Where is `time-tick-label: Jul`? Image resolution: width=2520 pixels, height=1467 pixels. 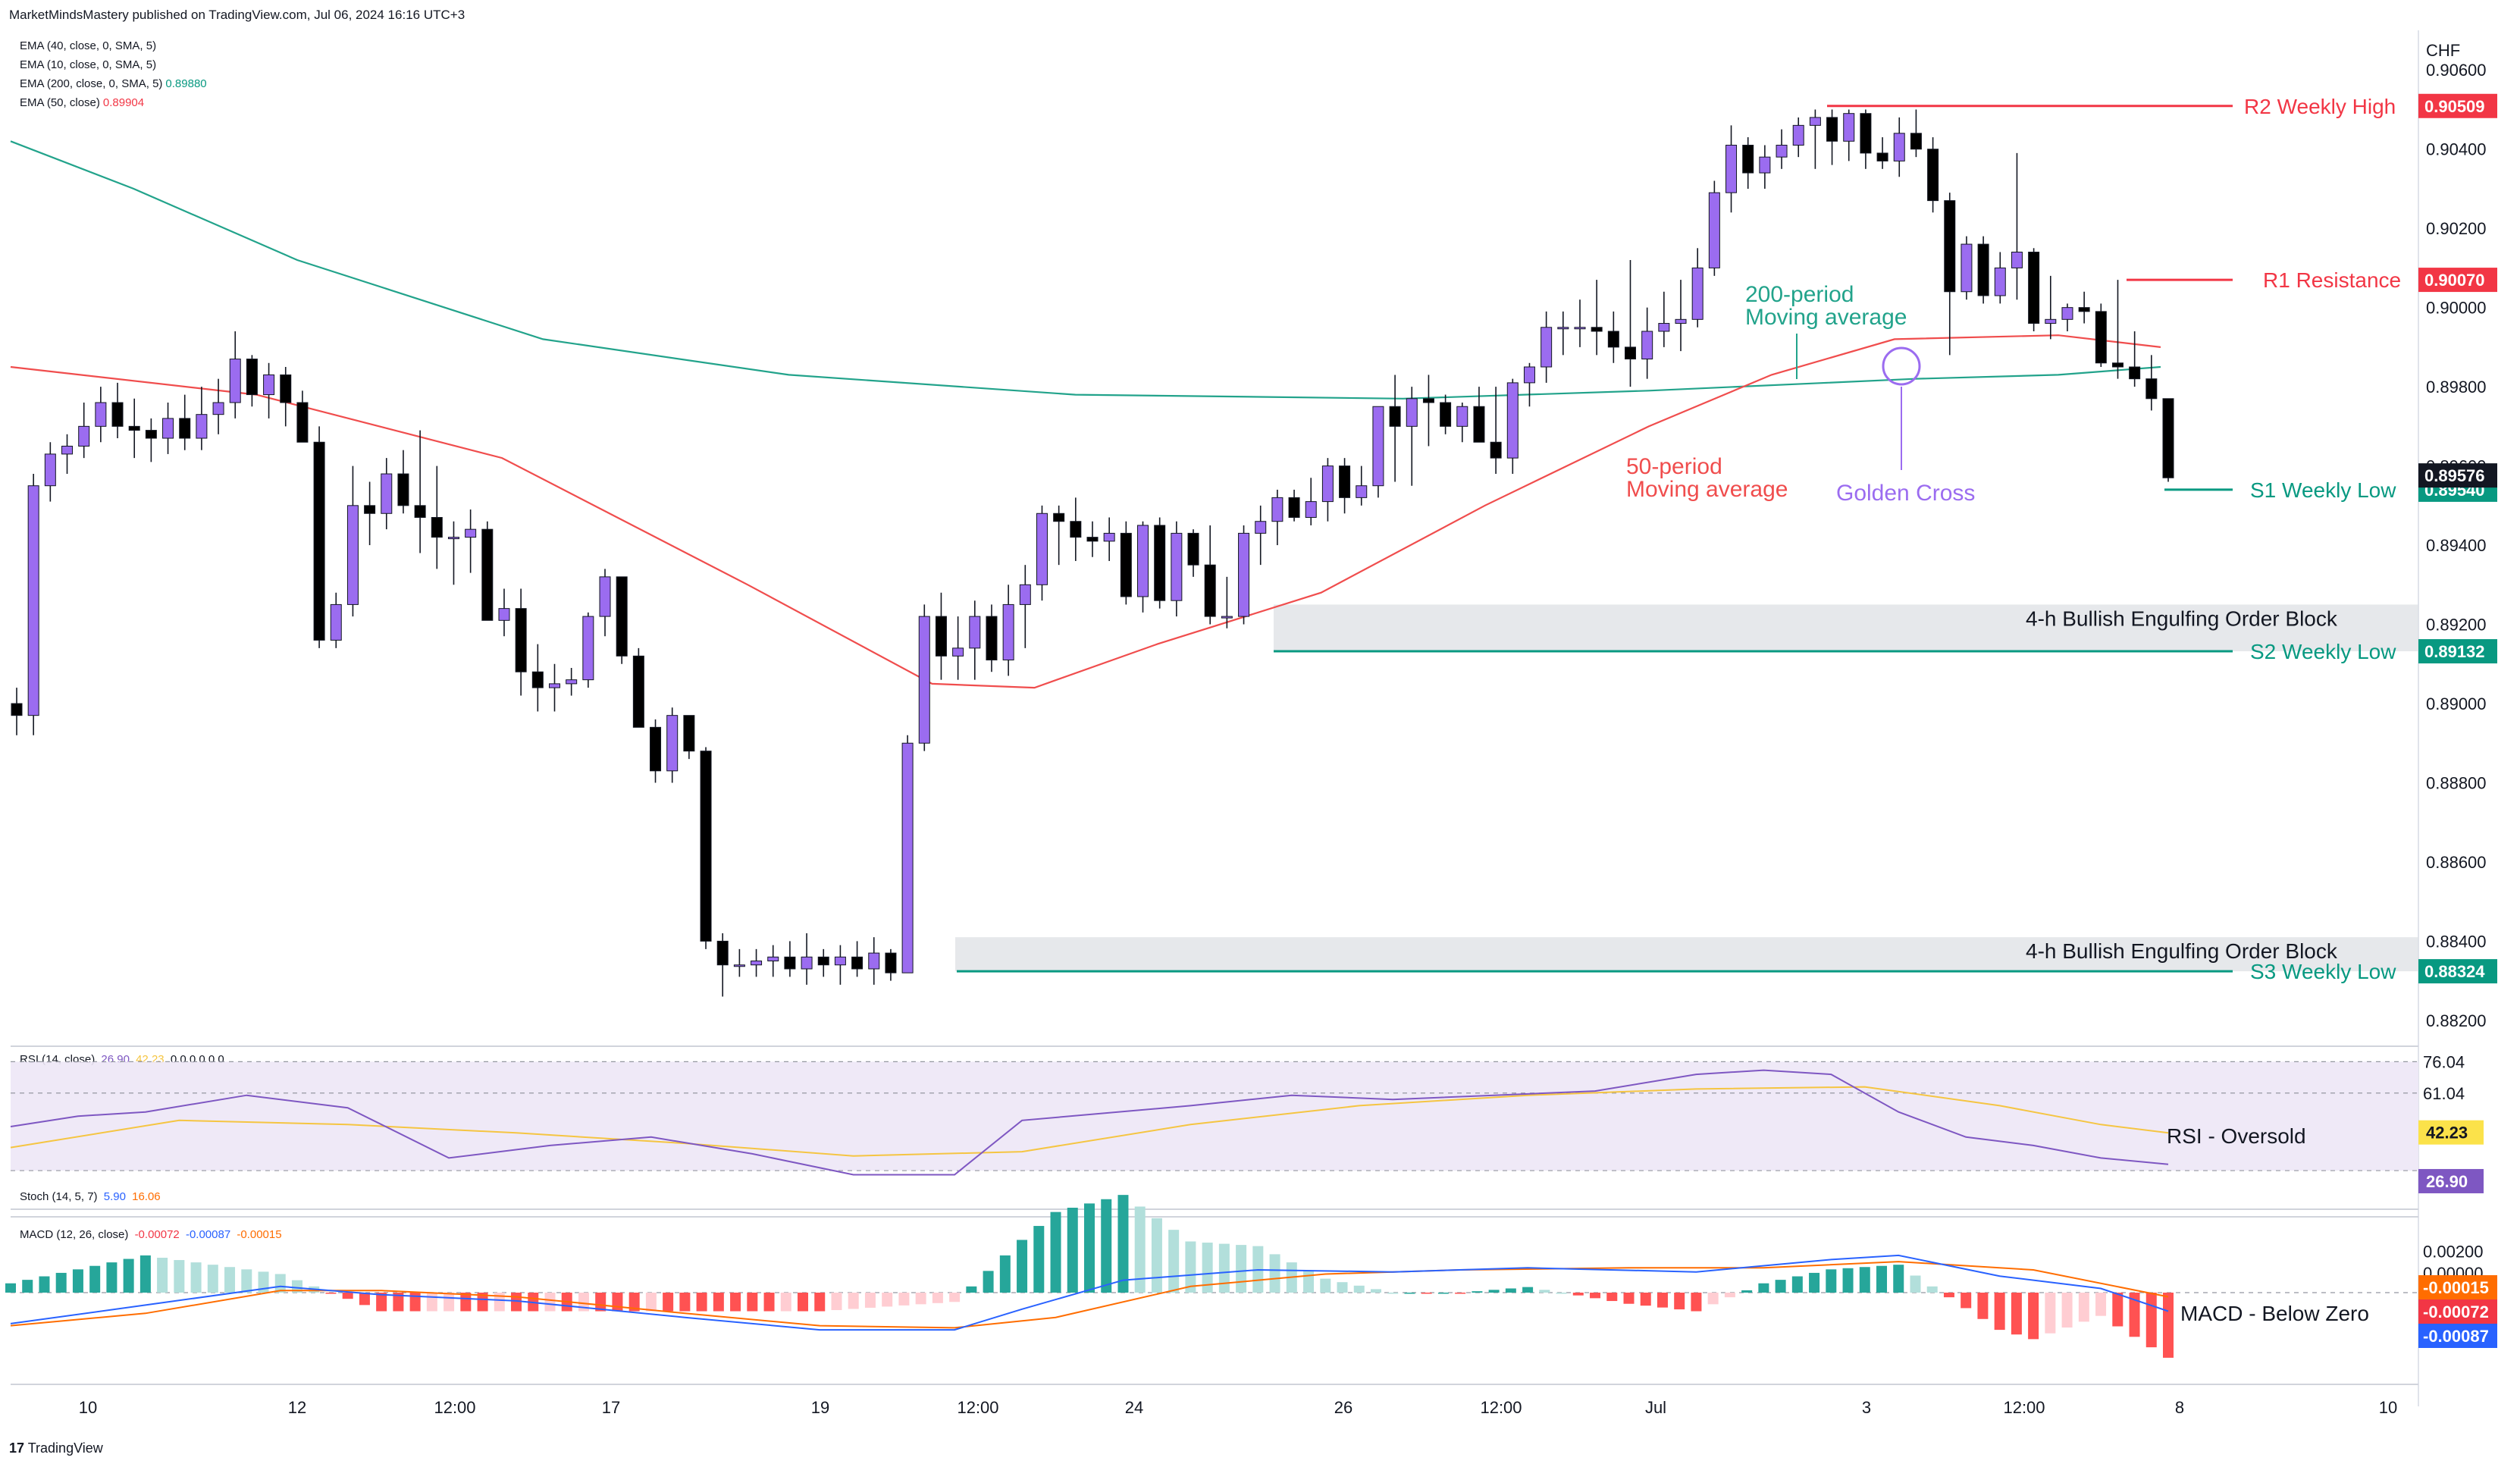
time-tick-label: Jul is located at coordinates (1655, 1407).